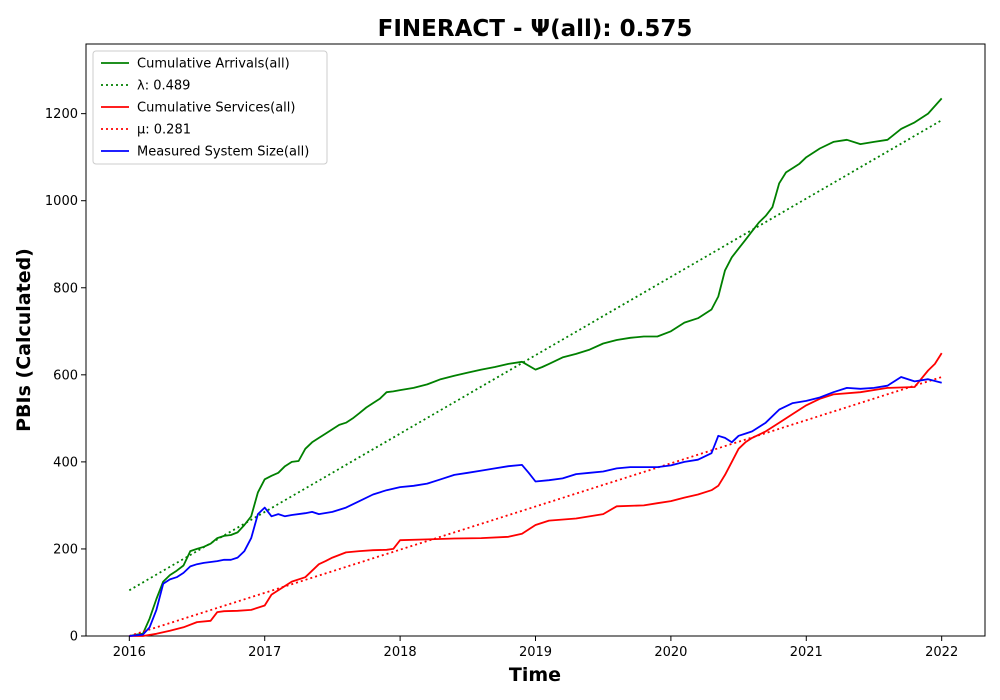 Image resolution: width=1000 pixels, height=700 pixels. I want to click on y-axis: 0 200 400 600 800 1000 1200, so click(65, 376).